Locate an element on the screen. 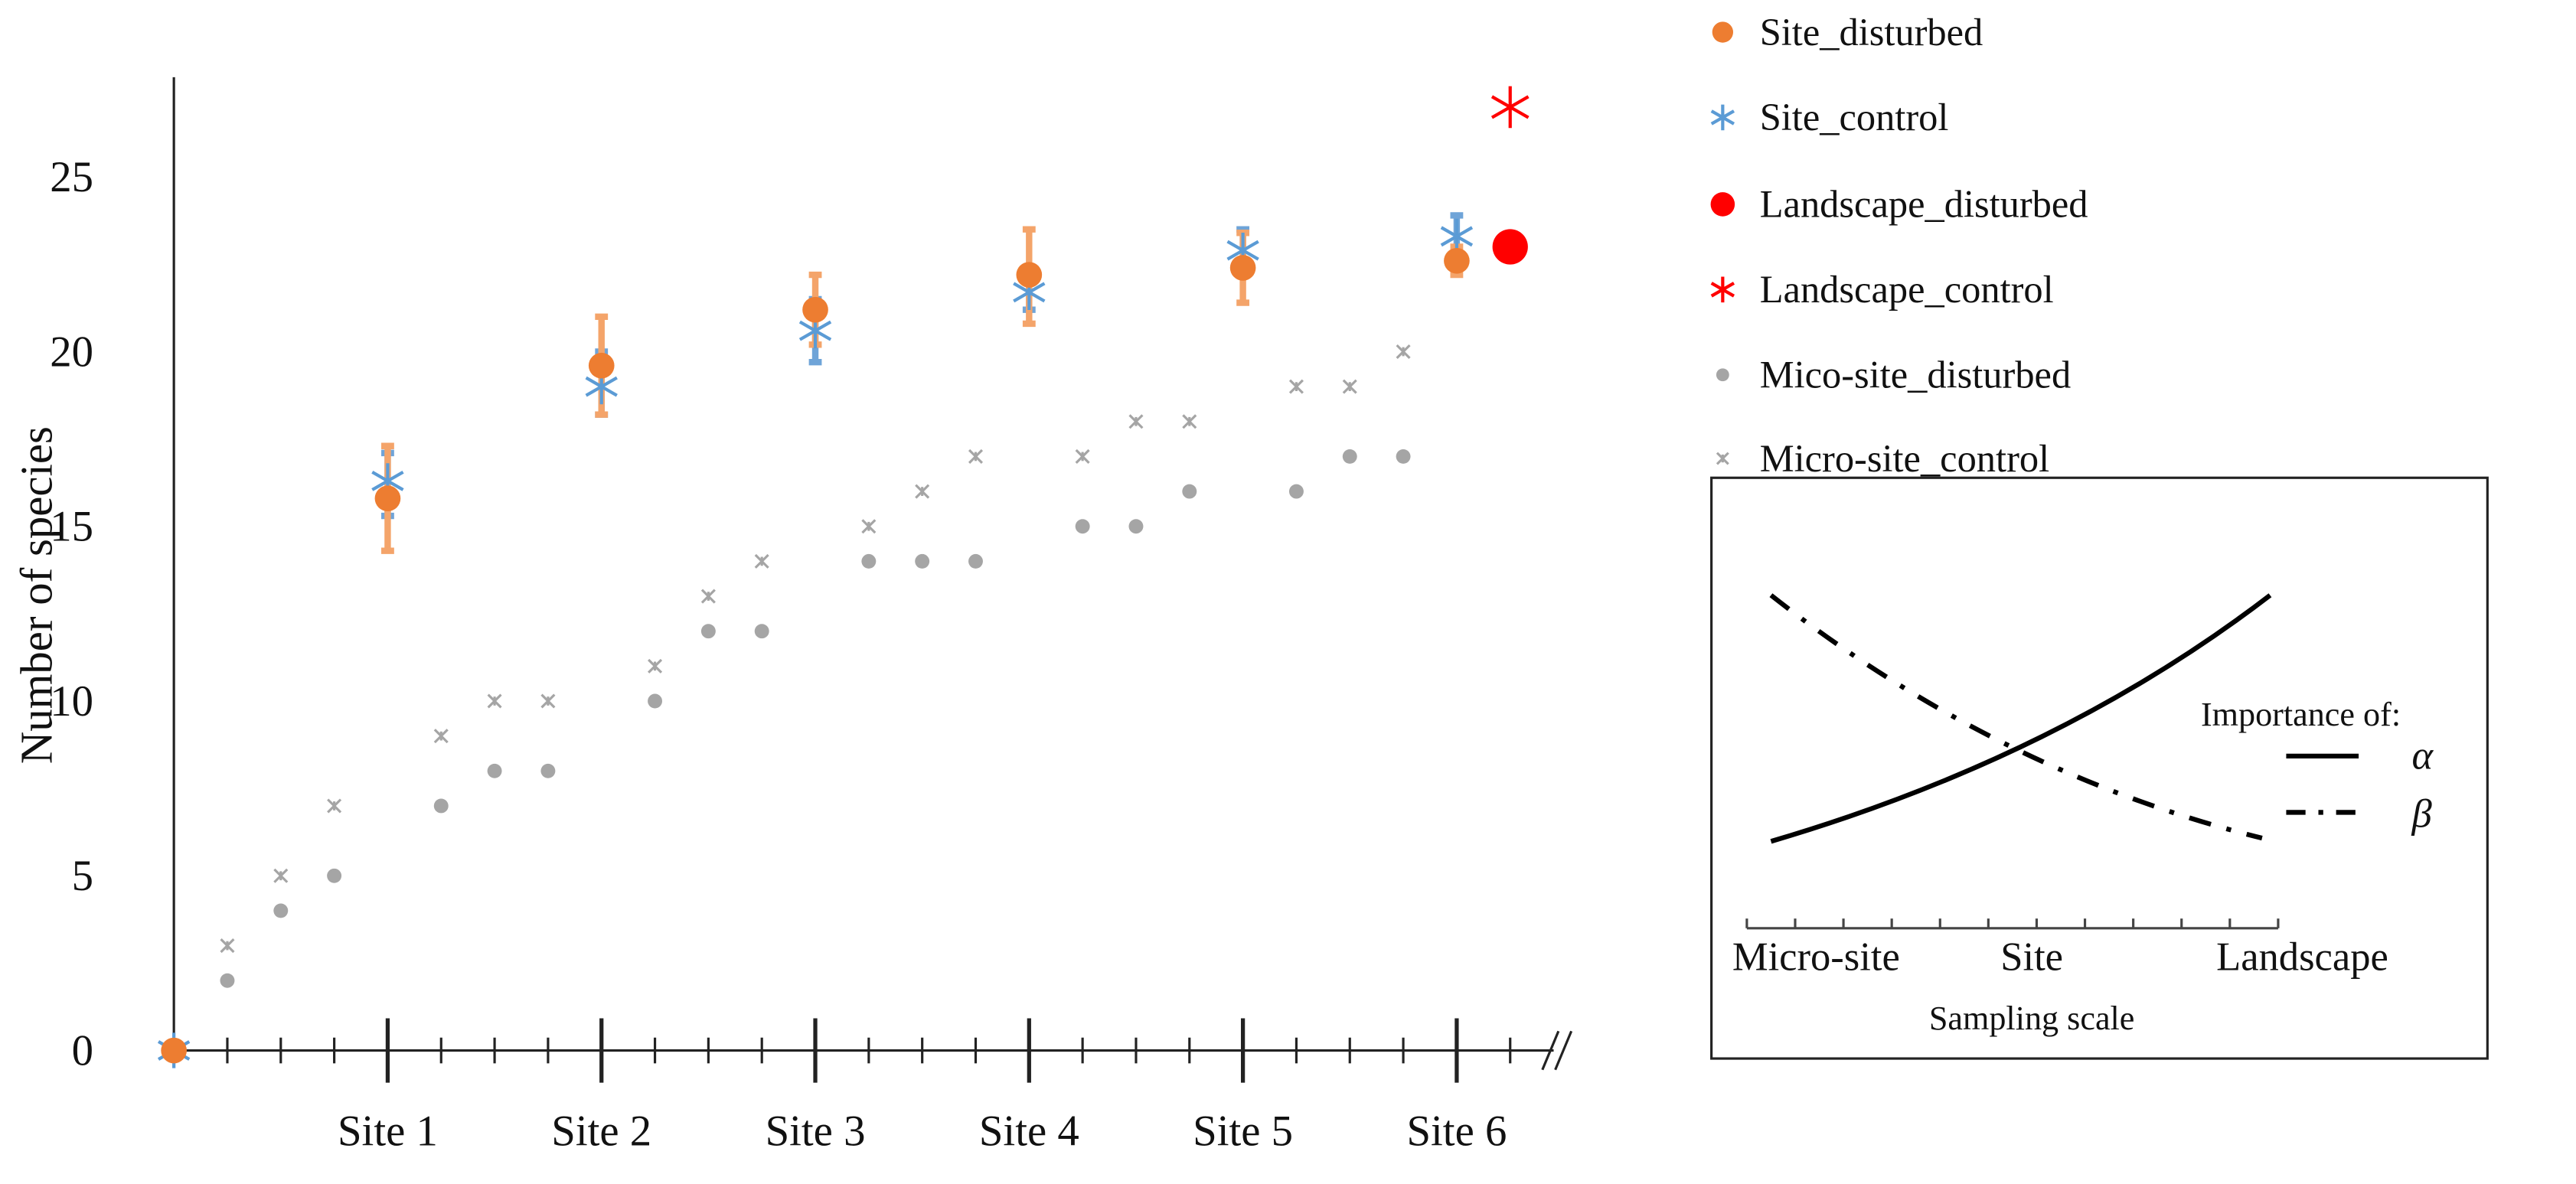  inset-x-axis-title: Sampling scale is located at coordinates (2032, 1018).